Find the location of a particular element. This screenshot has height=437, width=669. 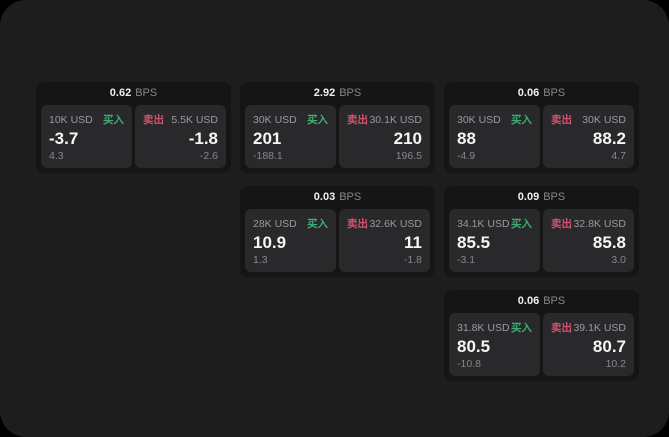

buy-price: 201 is located at coordinates (267, 138).